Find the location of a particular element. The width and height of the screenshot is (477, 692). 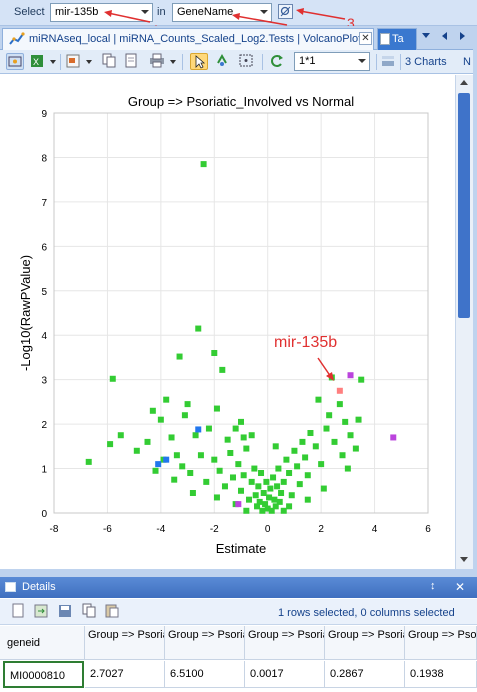

scroll-up-arrow-icon is located at coordinates (464, 82).